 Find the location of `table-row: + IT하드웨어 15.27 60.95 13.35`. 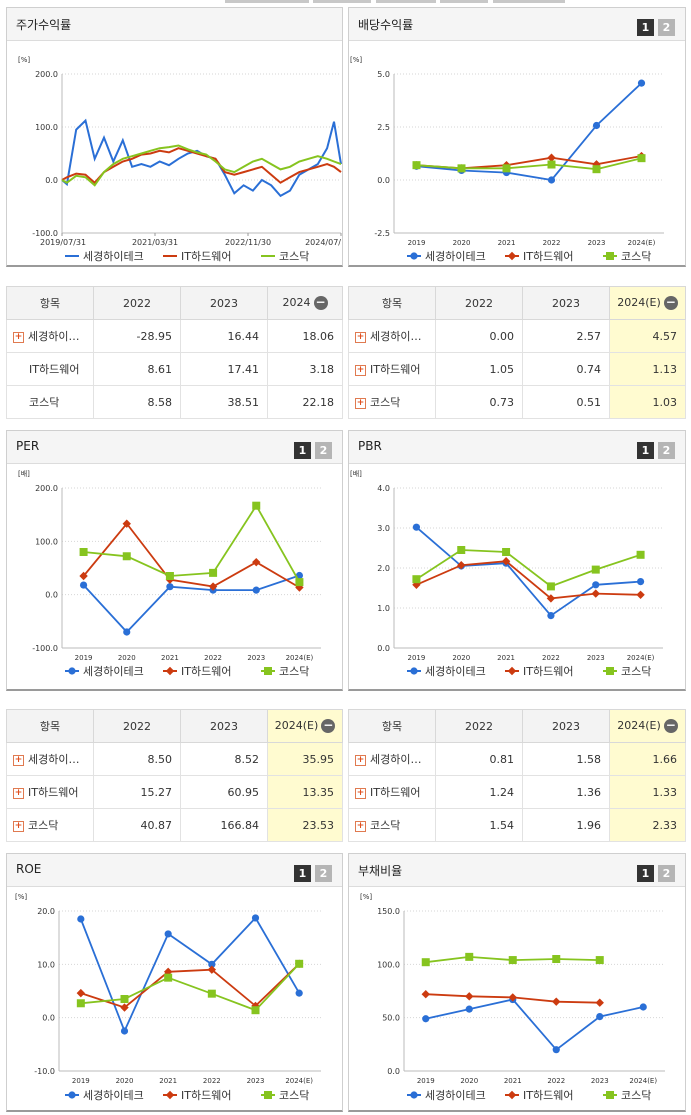

table-row: + IT하드웨어 15.27 60.95 13.35 is located at coordinates (174, 792).